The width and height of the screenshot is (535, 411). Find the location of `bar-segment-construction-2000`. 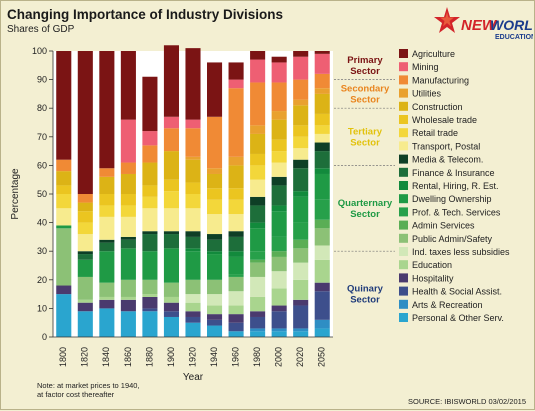

bar-segment-construction-2000 is located at coordinates (279, 129).